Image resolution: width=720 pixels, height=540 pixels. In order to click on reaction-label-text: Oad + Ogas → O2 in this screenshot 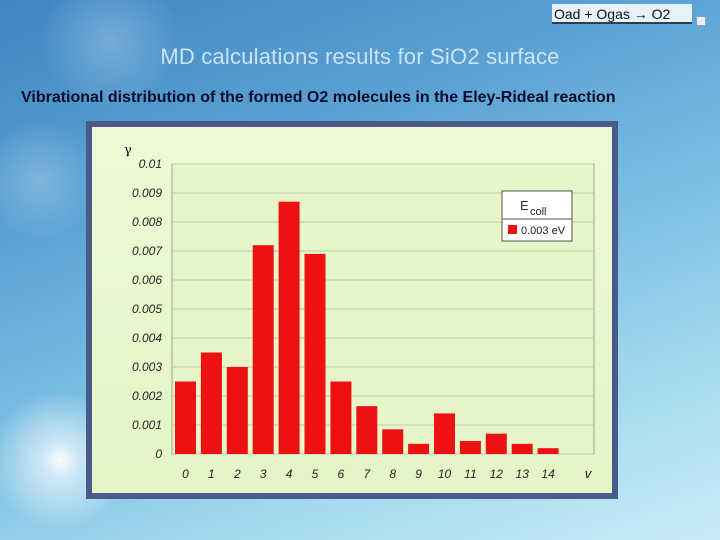, I will do `click(612, 14)`.